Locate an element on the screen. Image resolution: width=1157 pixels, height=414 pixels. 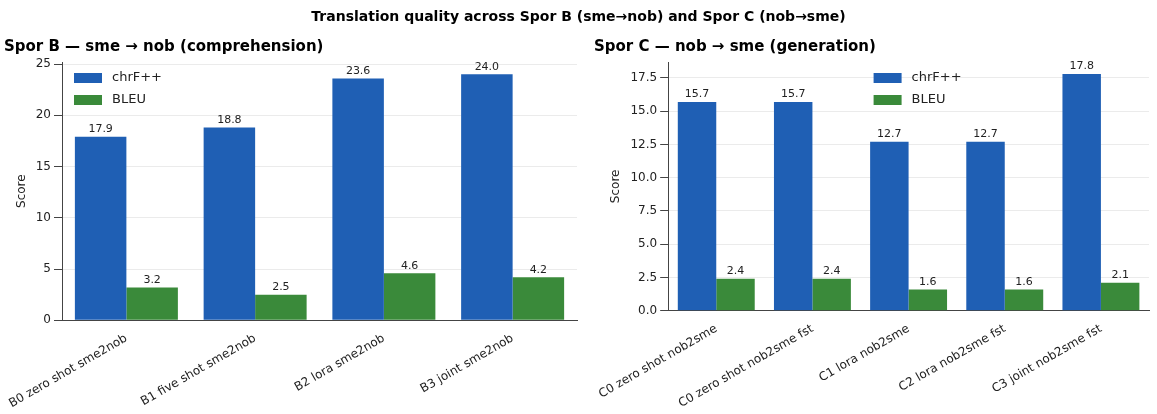
y-tick-label: 5.0 is located at coordinates (648, 243).